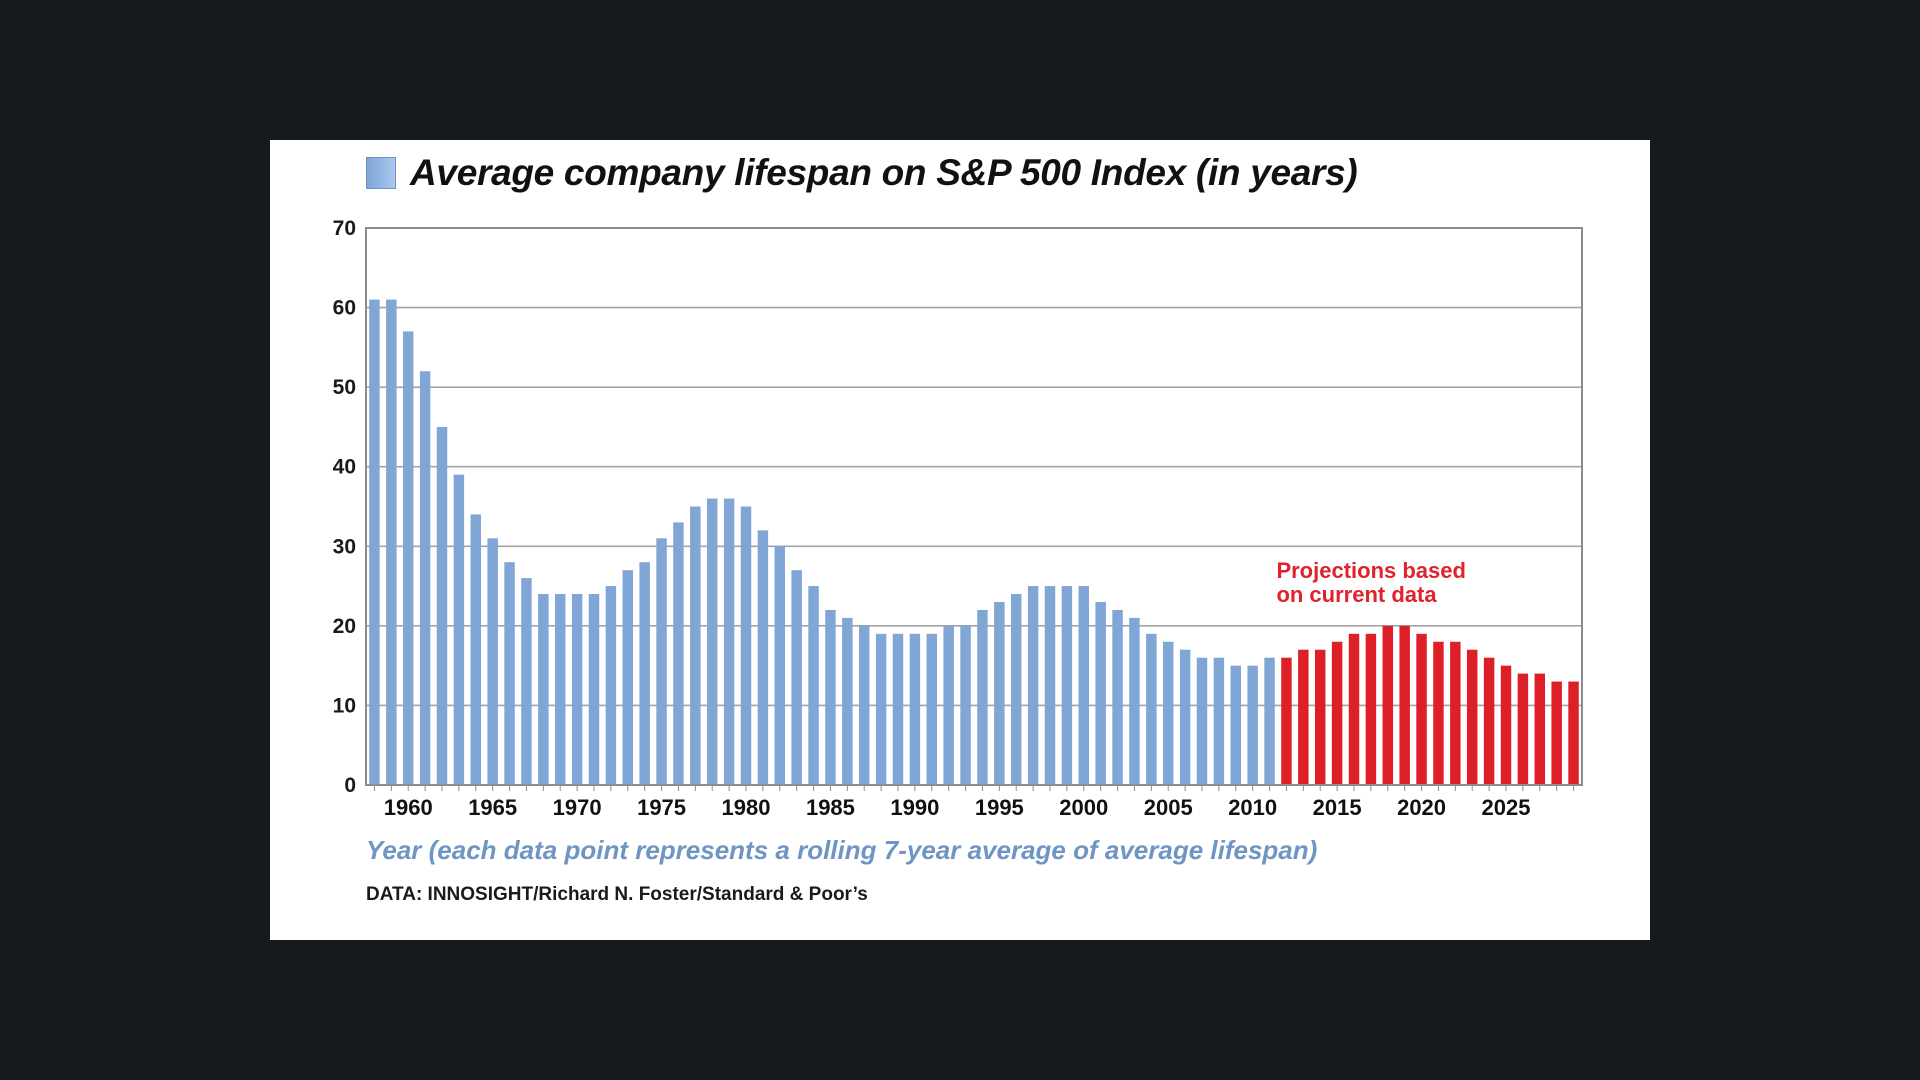 The width and height of the screenshot is (1920, 1080). Describe the element at coordinates (1421, 807) in the screenshot. I see `x-tick-label: 2020` at that location.